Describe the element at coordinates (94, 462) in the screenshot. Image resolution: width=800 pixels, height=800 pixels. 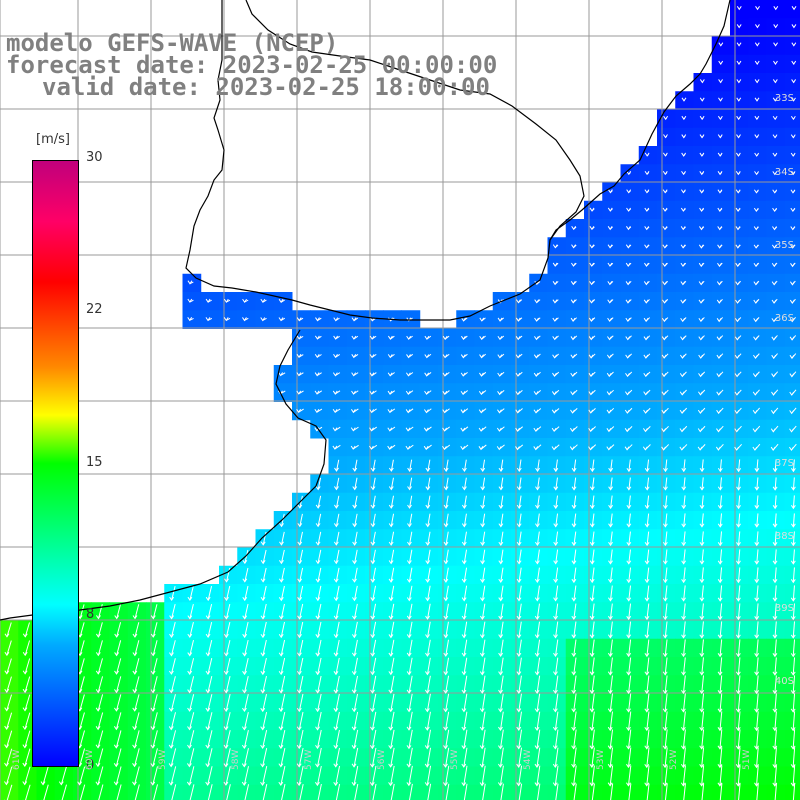
I see `colorbar-tick-15: 15` at that location.